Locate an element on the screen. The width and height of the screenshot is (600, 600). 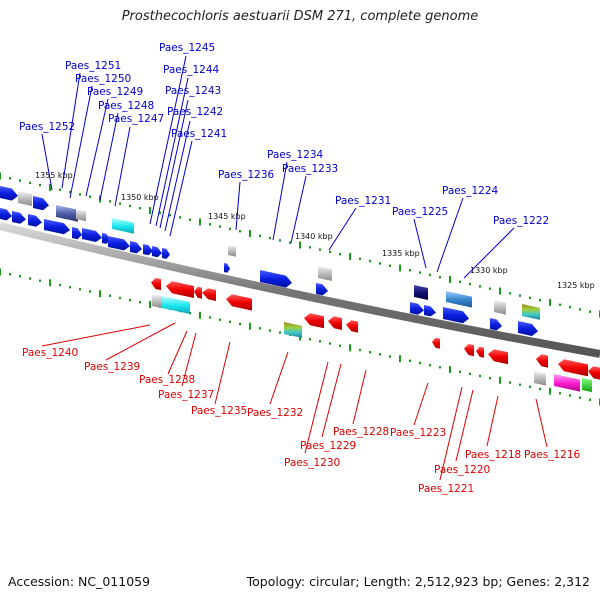
gene-label: Paes_1249 is located at coordinates (115, 92).